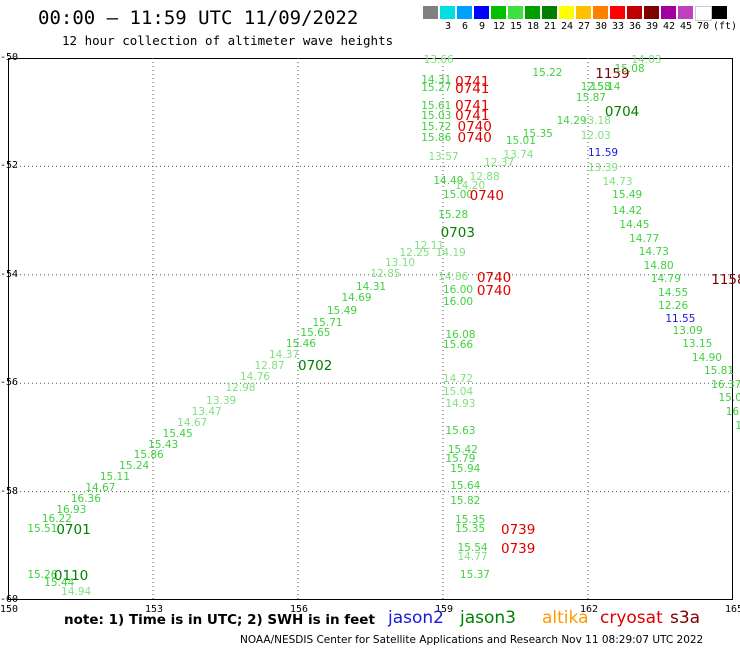 Image resolution: width=740 pixels, height=650 pixels. I want to click on wave-height-label: 12.37, so click(499, 162).